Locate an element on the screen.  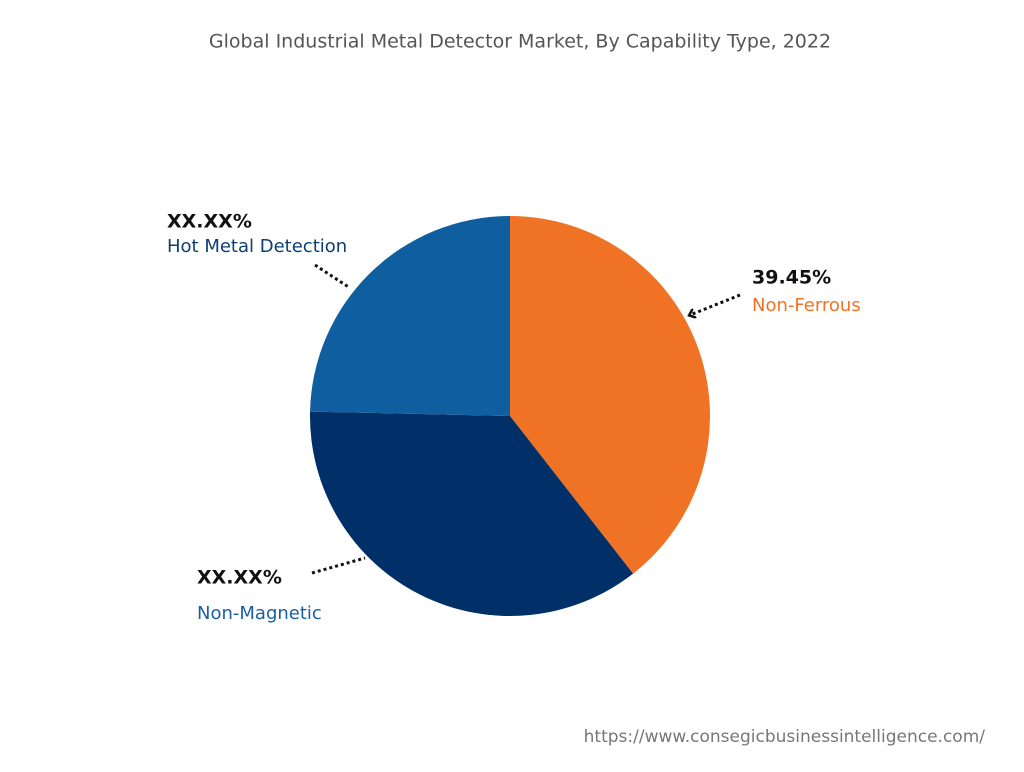
category-label: Non-Ferrous is located at coordinates (806, 305).